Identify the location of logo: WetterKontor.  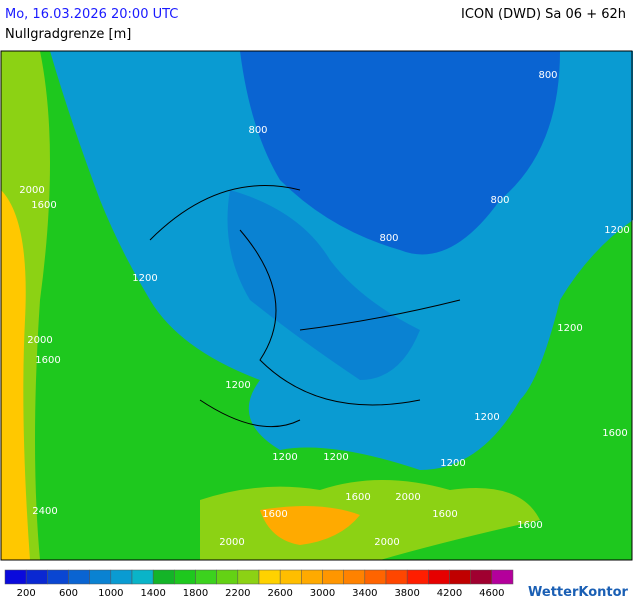
(578, 592).